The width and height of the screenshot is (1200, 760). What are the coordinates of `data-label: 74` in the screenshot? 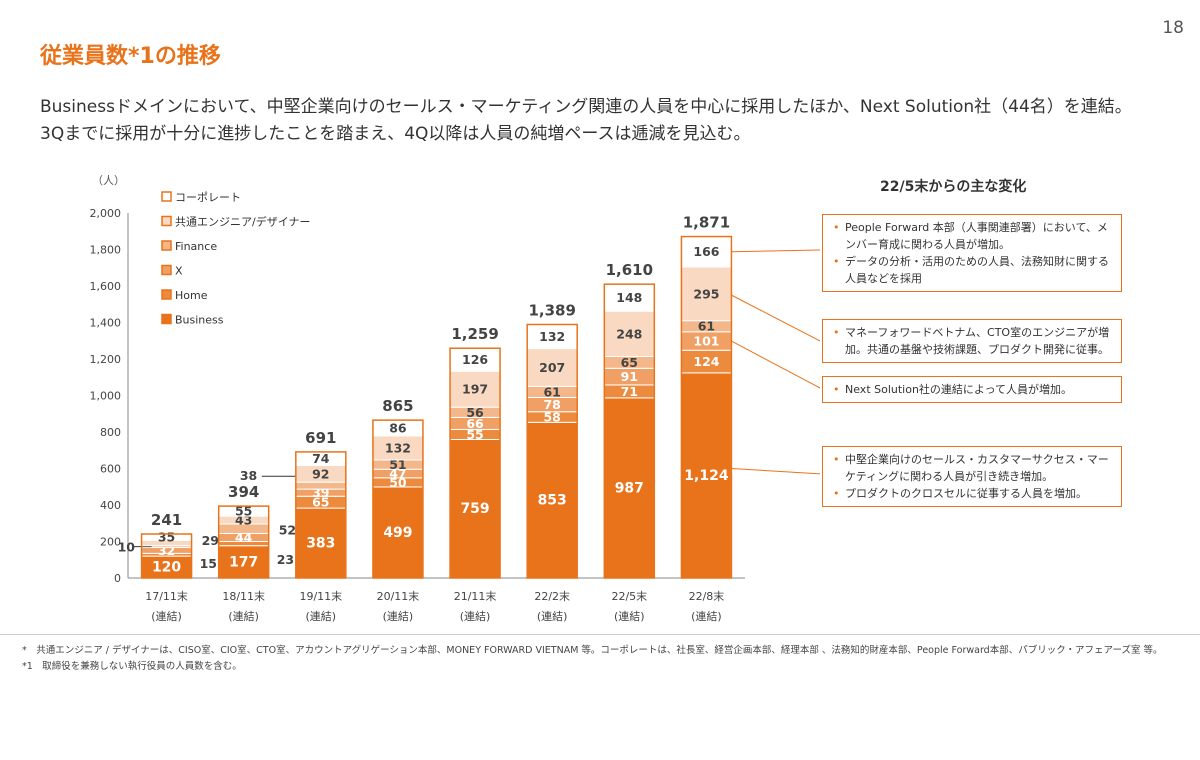 It's located at (321, 458).